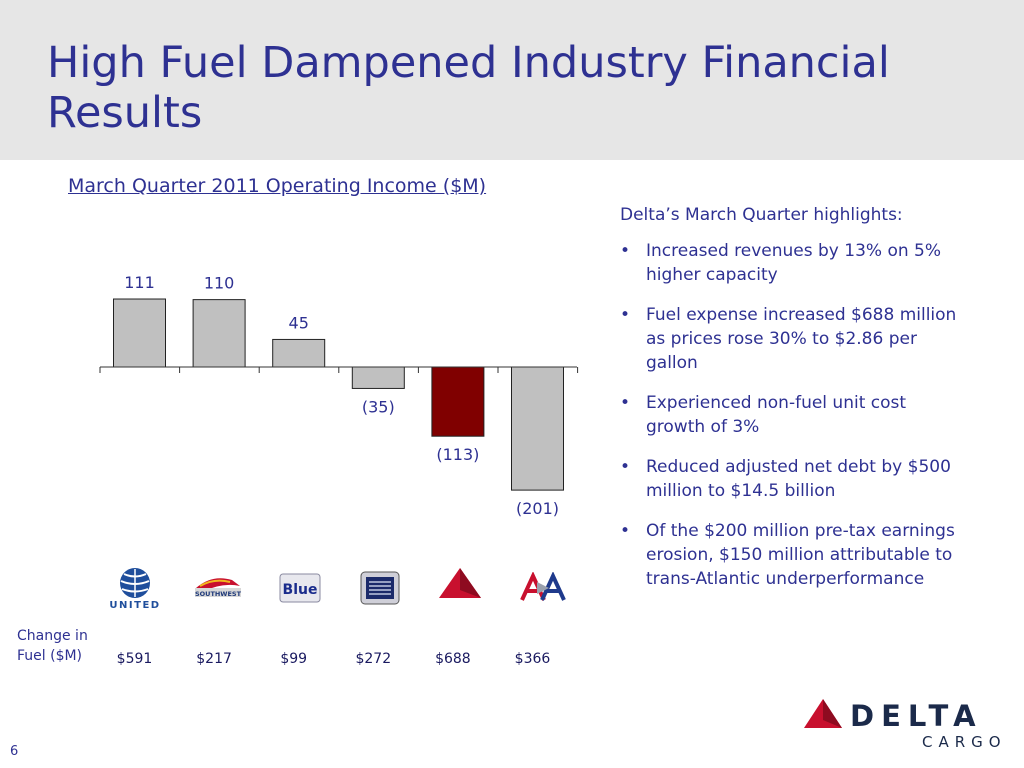 This screenshot has width=1024, height=768. I want to click on fuel-change-value: $591, so click(135, 659).